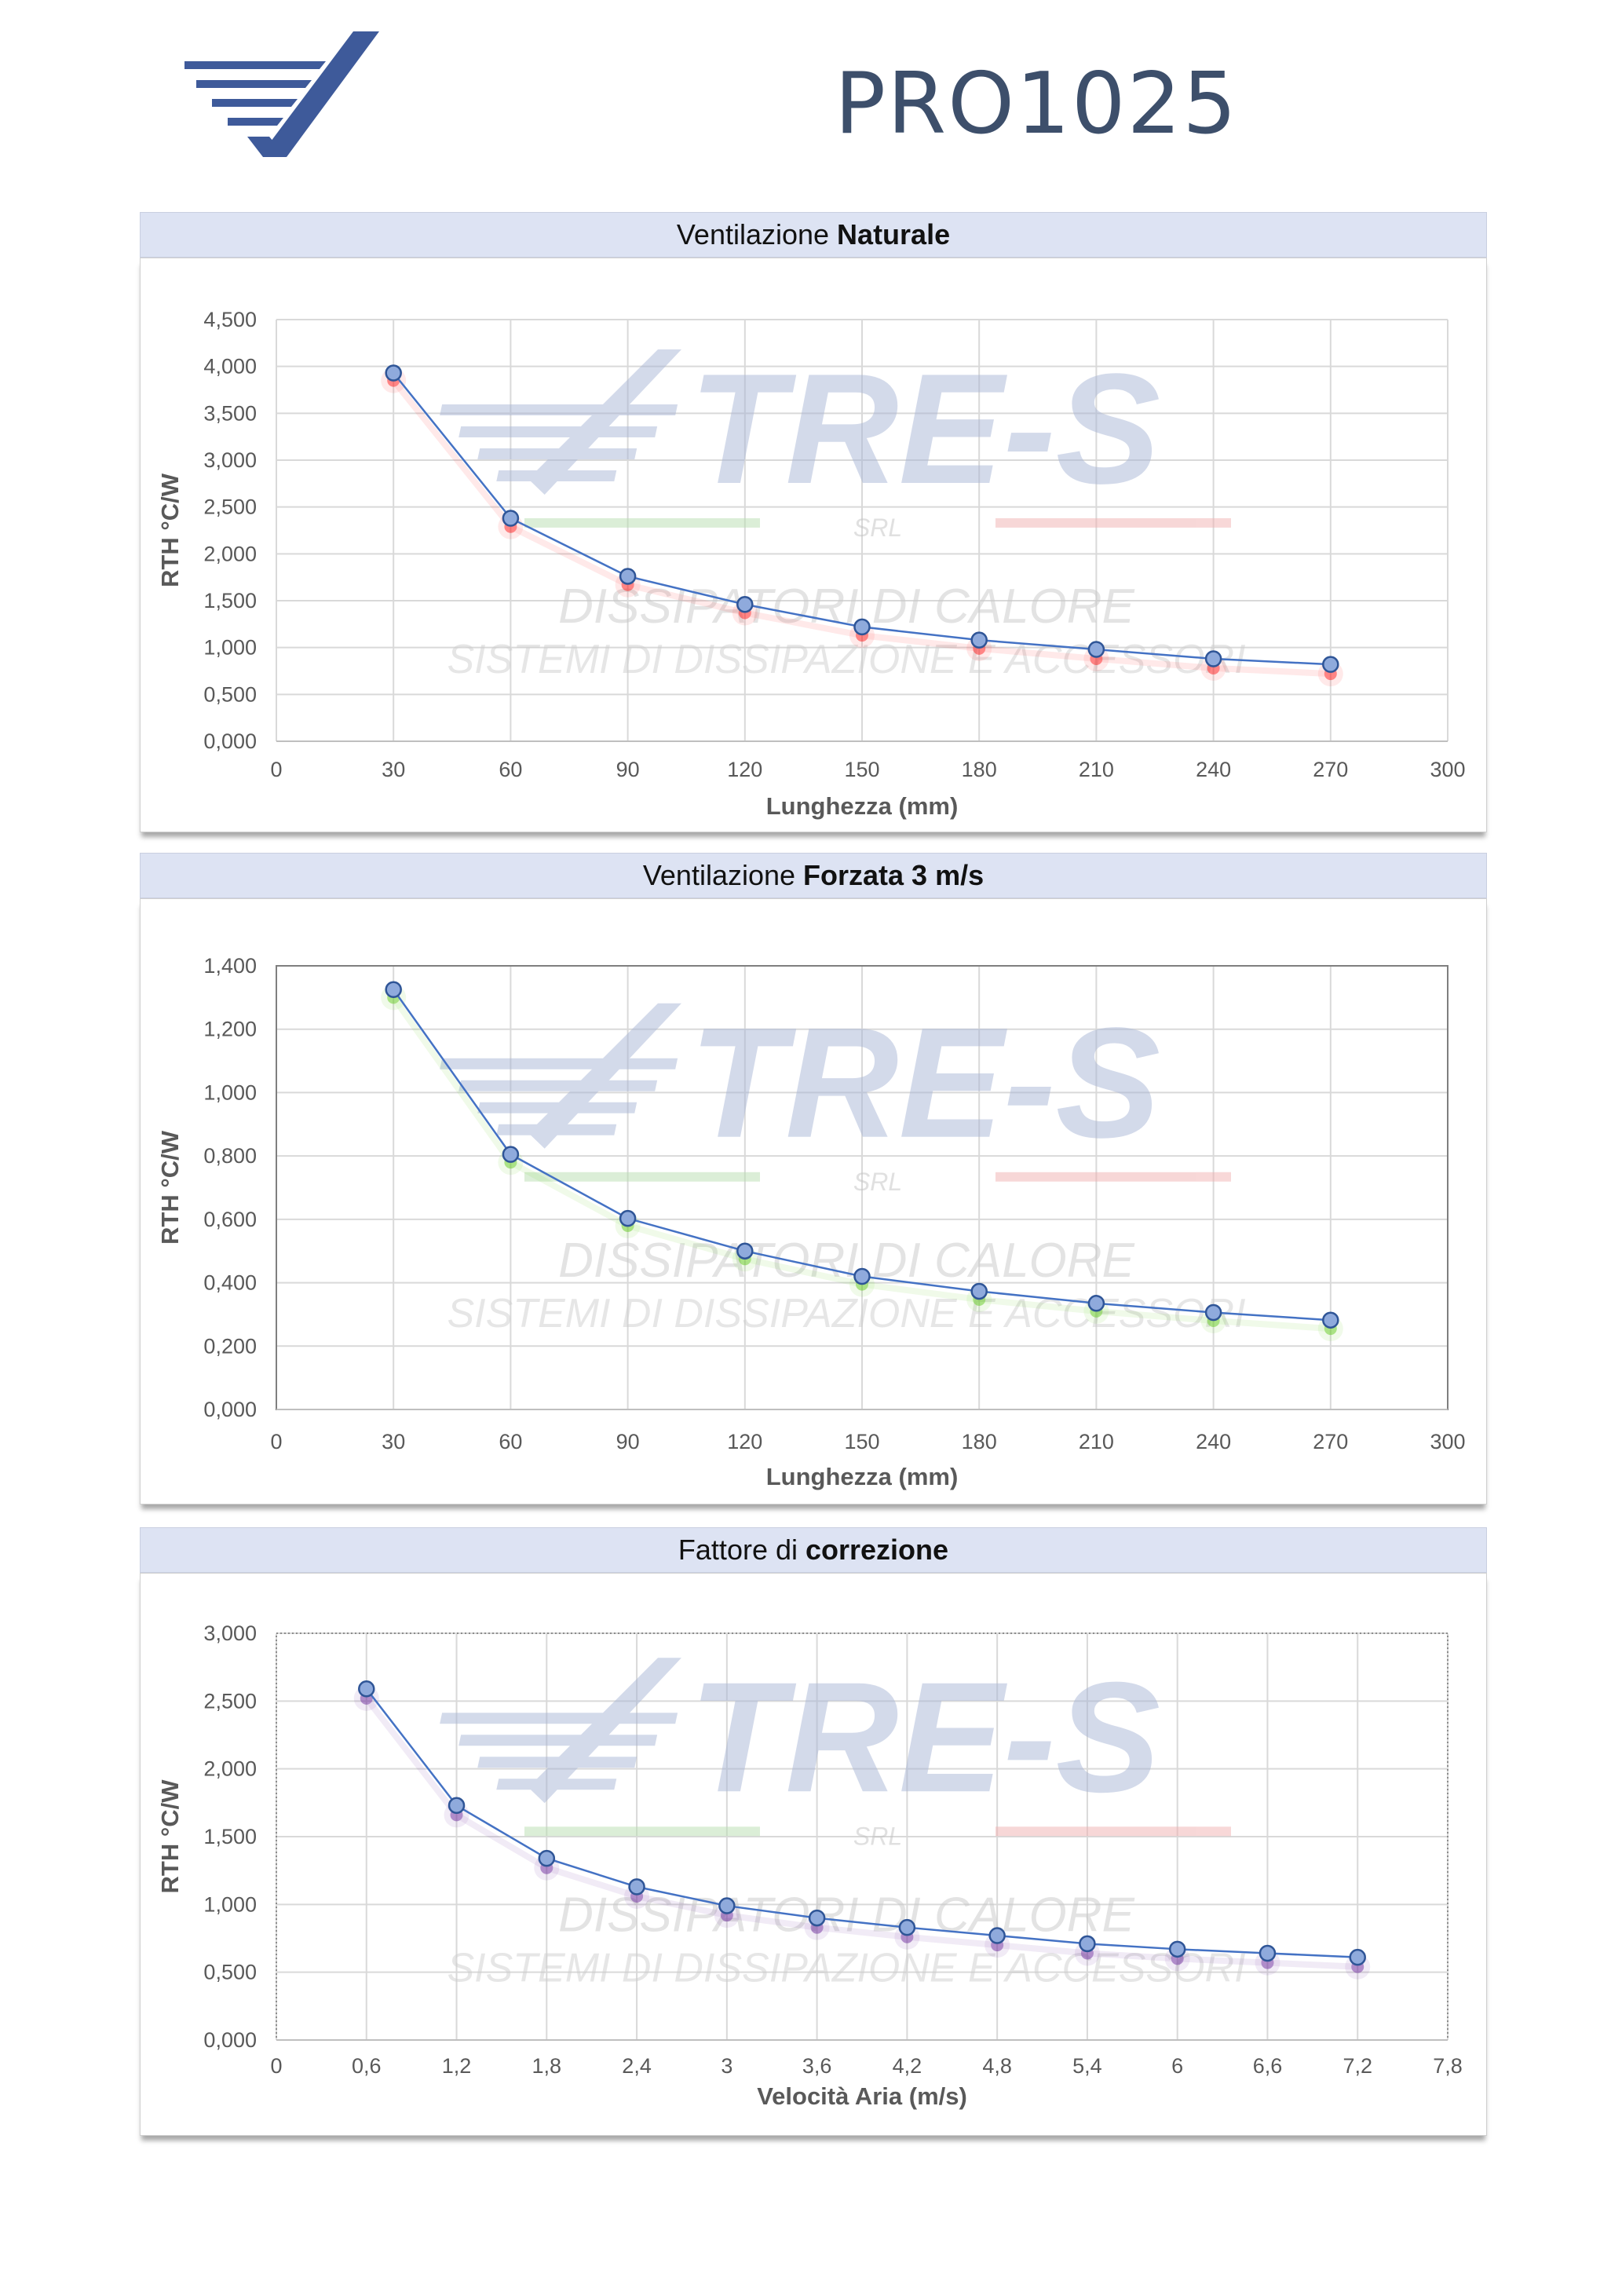  I want to click on y-tick-label: 4,000, so click(230, 367).